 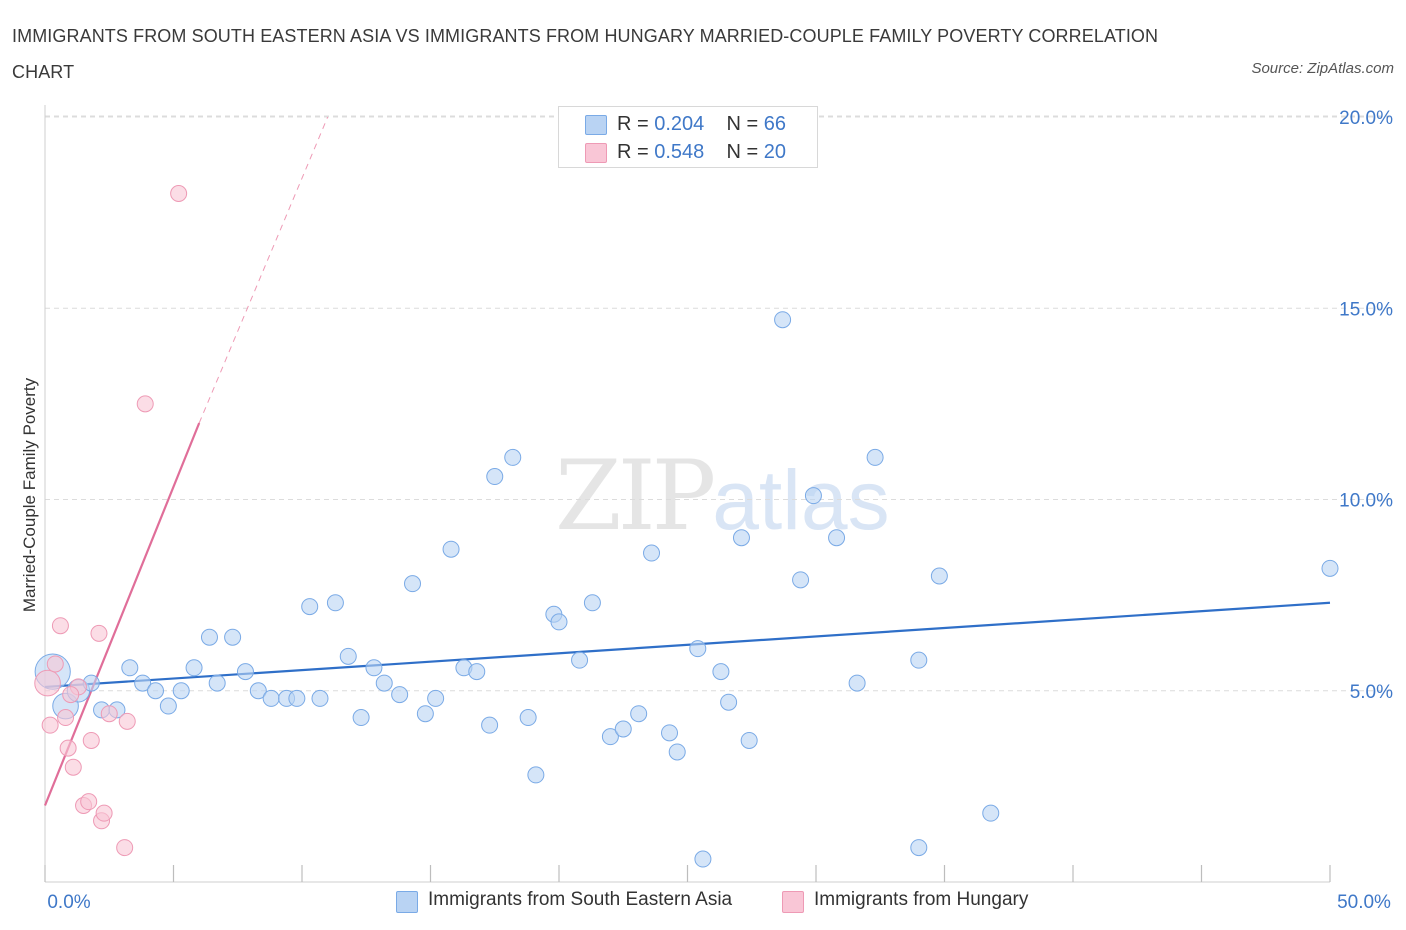 What do you see at coordinates (1366, 309) in the screenshot?
I see `y-tick-label: 15.0%` at bounding box center [1366, 309].